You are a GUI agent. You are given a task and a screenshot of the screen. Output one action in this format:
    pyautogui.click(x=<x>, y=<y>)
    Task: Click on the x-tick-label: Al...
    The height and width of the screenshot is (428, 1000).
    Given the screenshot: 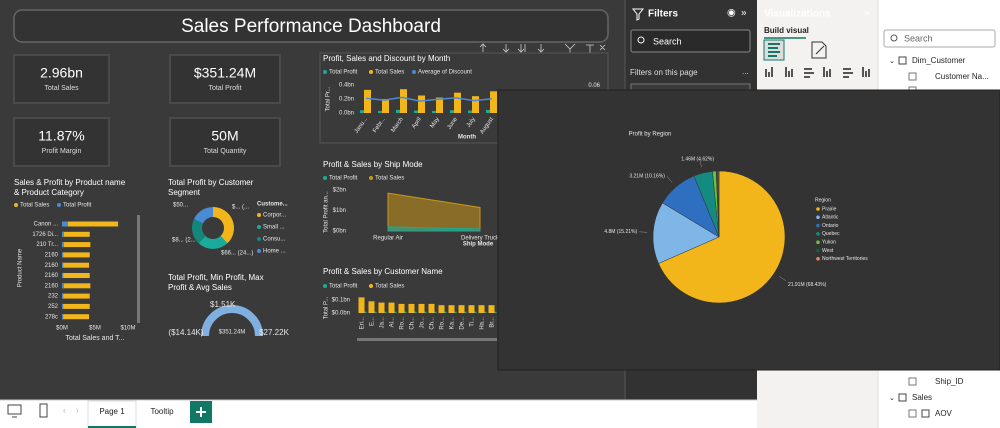 What is the action you would take?
    pyautogui.click(x=393, y=322)
    